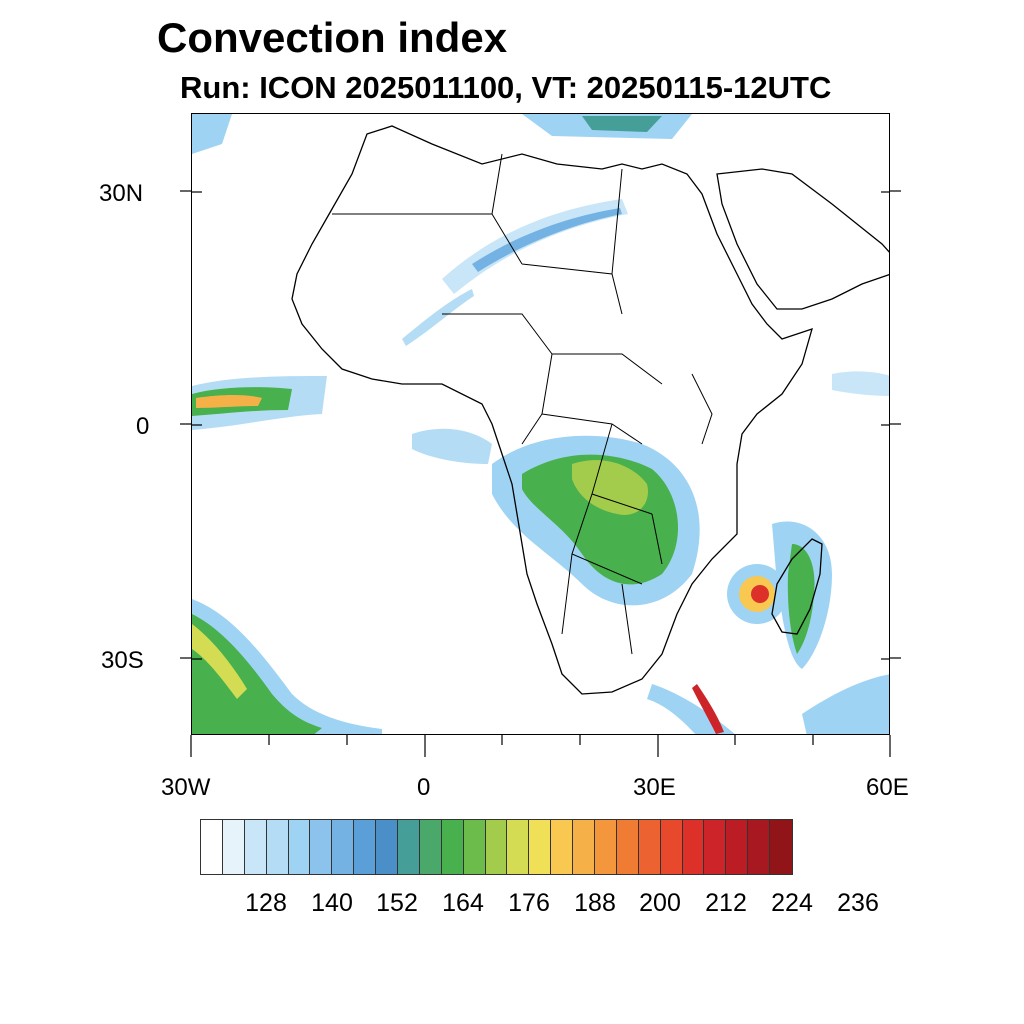 The width and height of the screenshot is (1024, 1024). What do you see at coordinates (452, 446) in the screenshot?
I see `convection-western-congo` at bounding box center [452, 446].